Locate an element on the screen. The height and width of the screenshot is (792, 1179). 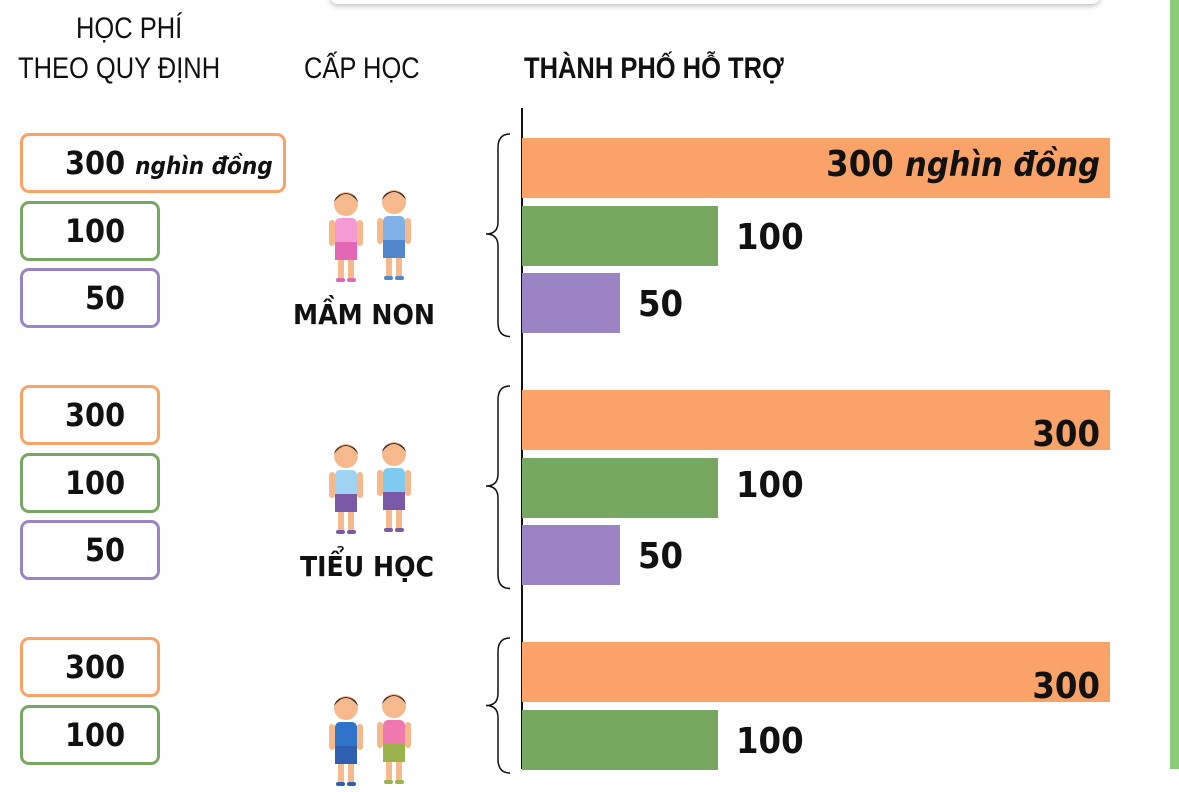
bar-label: 300 nghìn đồng is located at coordinates (963, 165).